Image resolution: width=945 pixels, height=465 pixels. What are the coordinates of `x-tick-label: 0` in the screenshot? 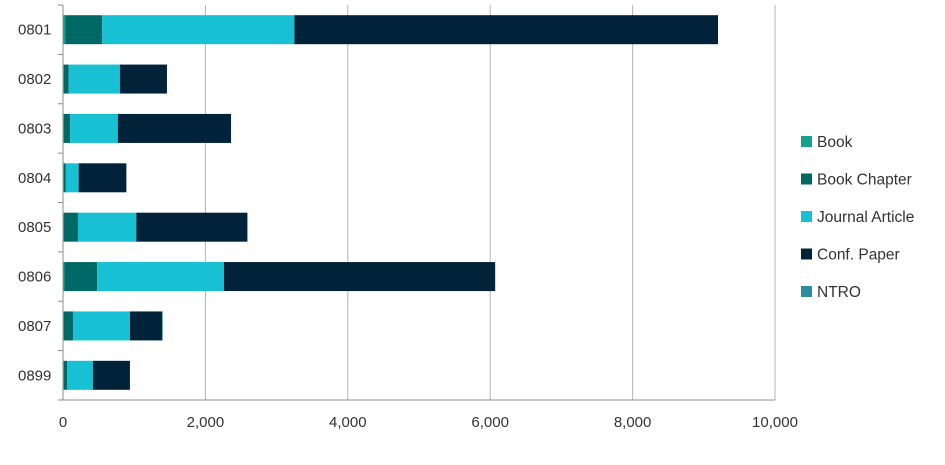 It's located at (63, 422).